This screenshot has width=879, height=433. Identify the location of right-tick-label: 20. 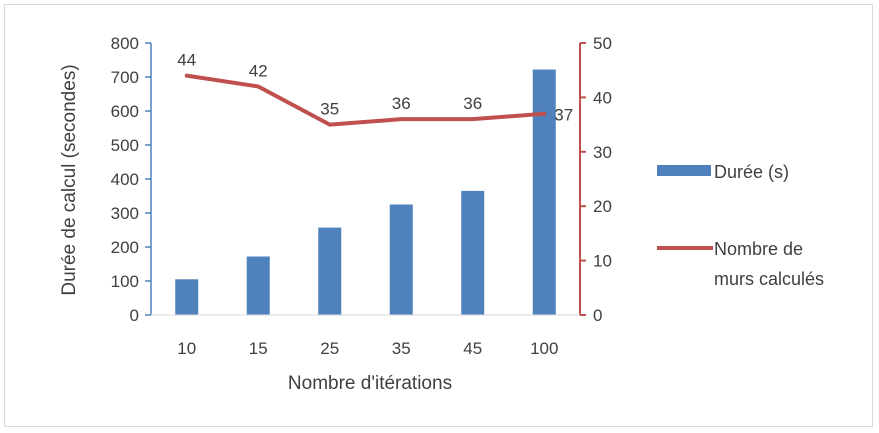
(602, 206).